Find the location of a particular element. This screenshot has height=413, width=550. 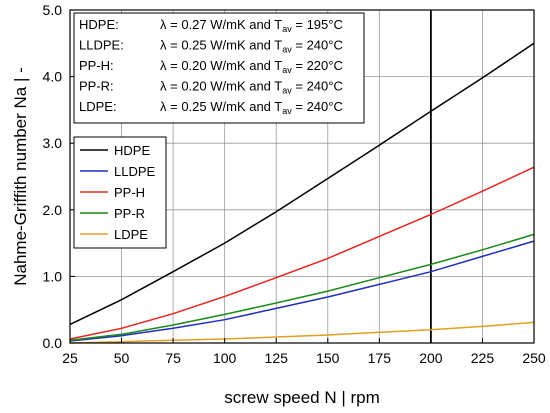

y-axis-label: Nahme-Griffith number Na | - is located at coordinates (20, 176).